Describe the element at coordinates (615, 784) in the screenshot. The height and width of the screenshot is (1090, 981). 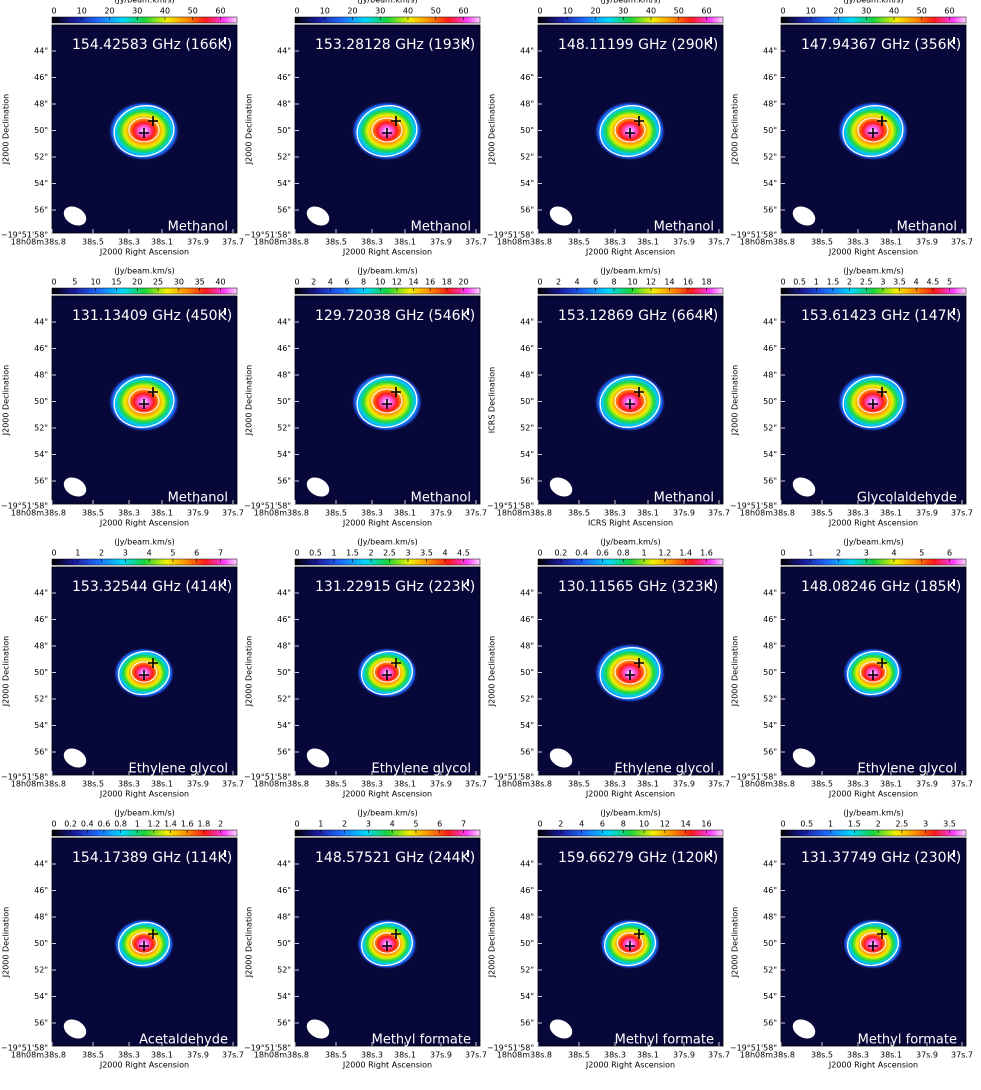
I see `ra-tick-label: 38s.3` at that location.